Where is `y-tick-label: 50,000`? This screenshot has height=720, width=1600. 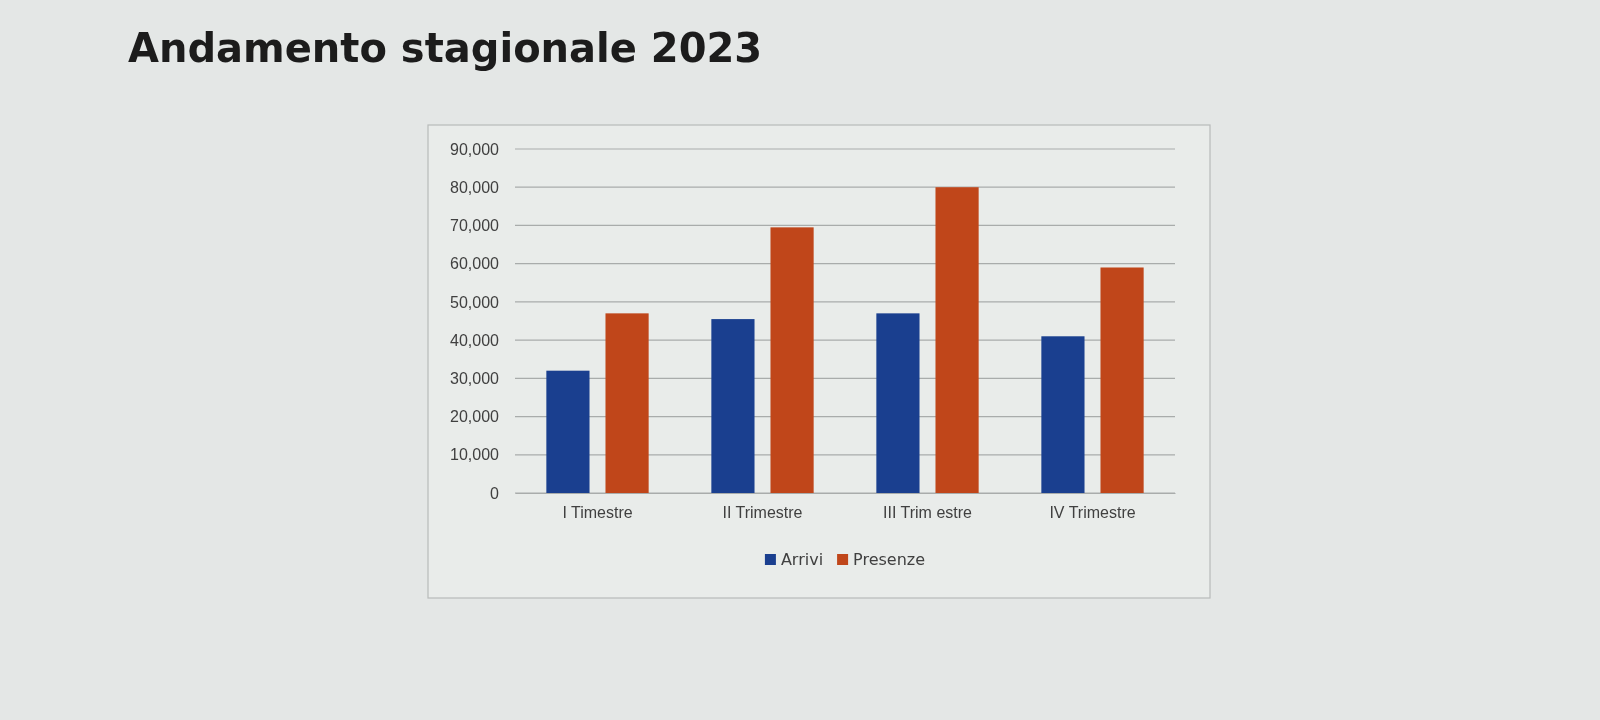 y-tick-label: 50,000 is located at coordinates (475, 302).